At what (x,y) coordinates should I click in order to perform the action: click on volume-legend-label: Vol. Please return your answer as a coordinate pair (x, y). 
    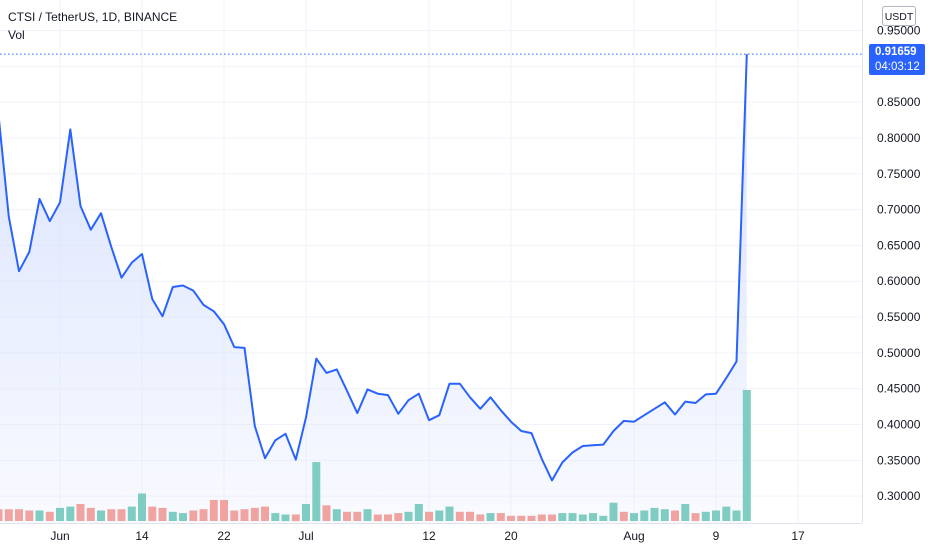
    Looking at the image, I should click on (16, 35).